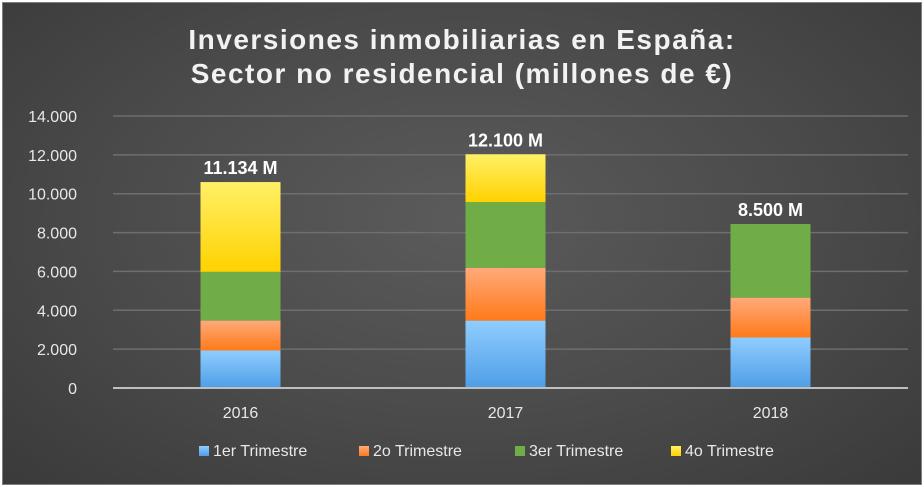 This screenshot has height=487, width=924. I want to click on y-tick-label: 4.000, so click(57, 311).